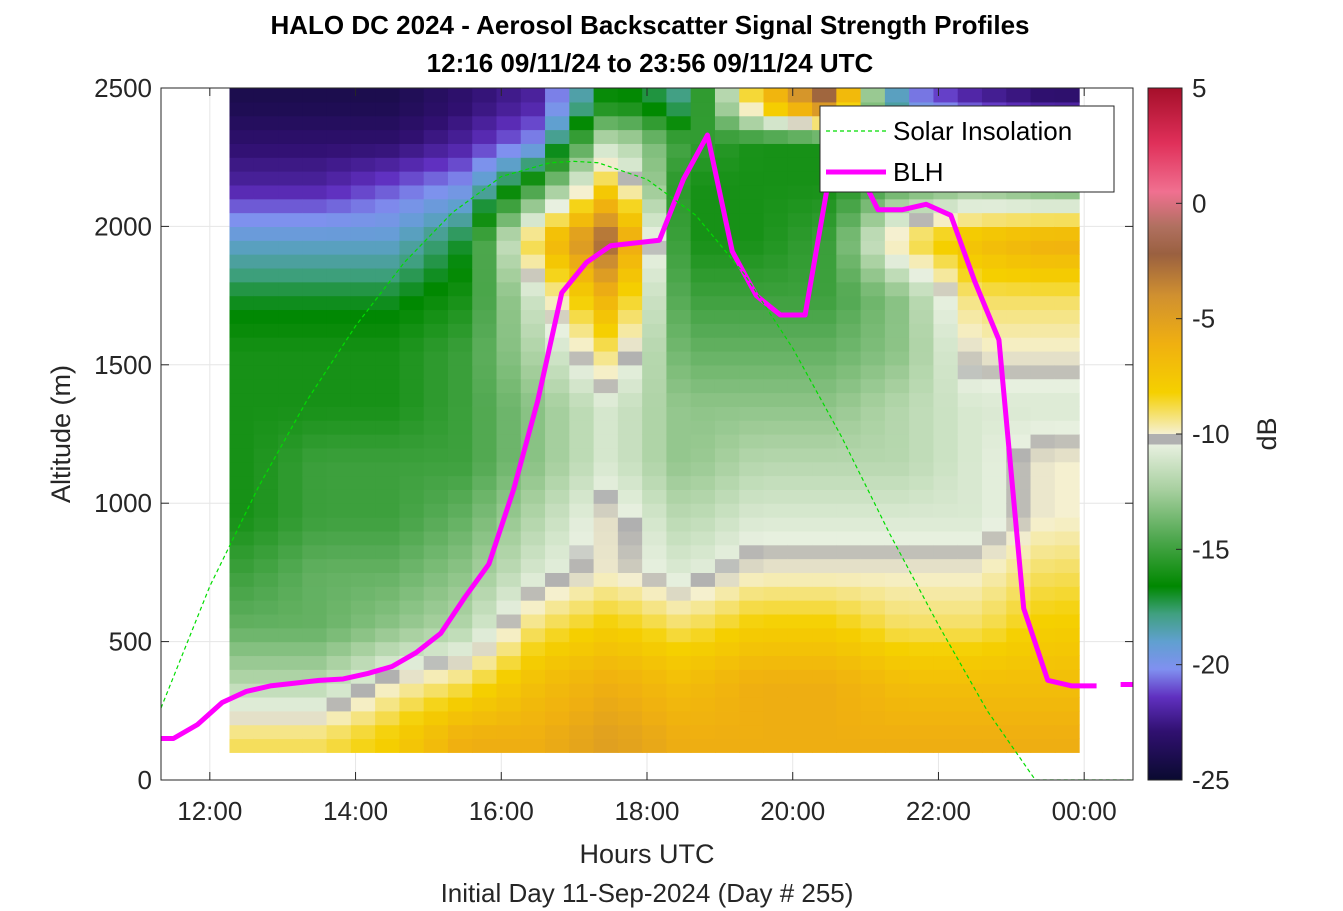 The image size is (1343, 911). What do you see at coordinates (646, 854) in the screenshot?
I see `x-axis-label: Hours UTC` at bounding box center [646, 854].